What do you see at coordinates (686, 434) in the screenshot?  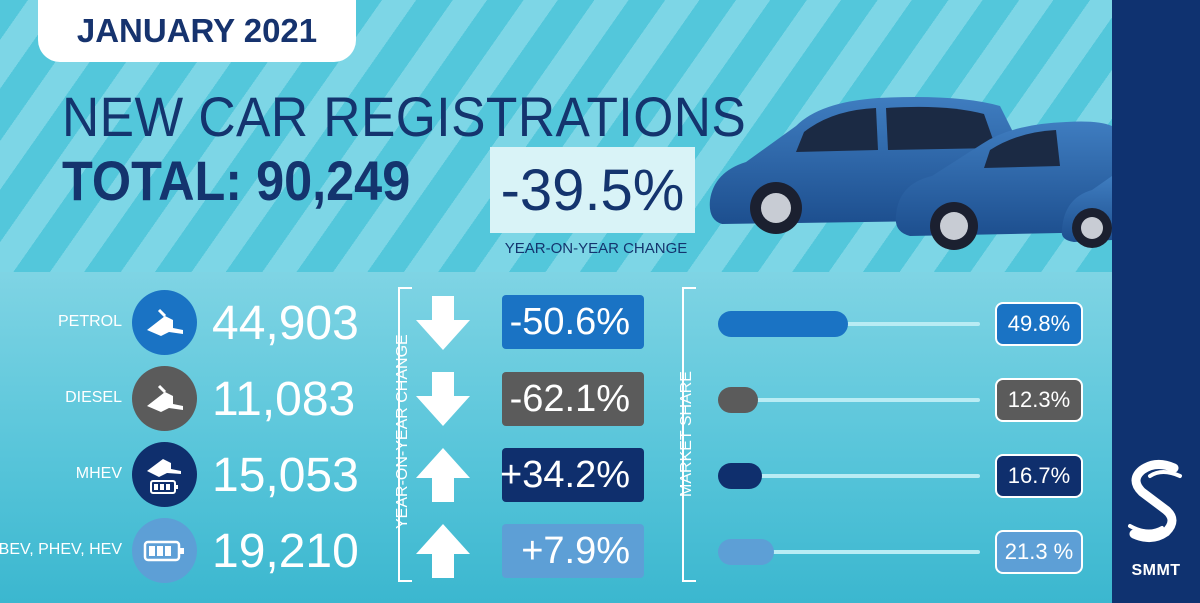 I see `share-axis-label: MARKET SHARE` at bounding box center [686, 434].